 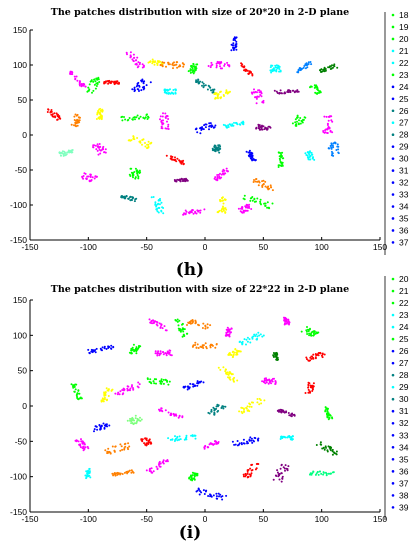 I want to click on x-tick-label: -150, so click(x=29, y=519).